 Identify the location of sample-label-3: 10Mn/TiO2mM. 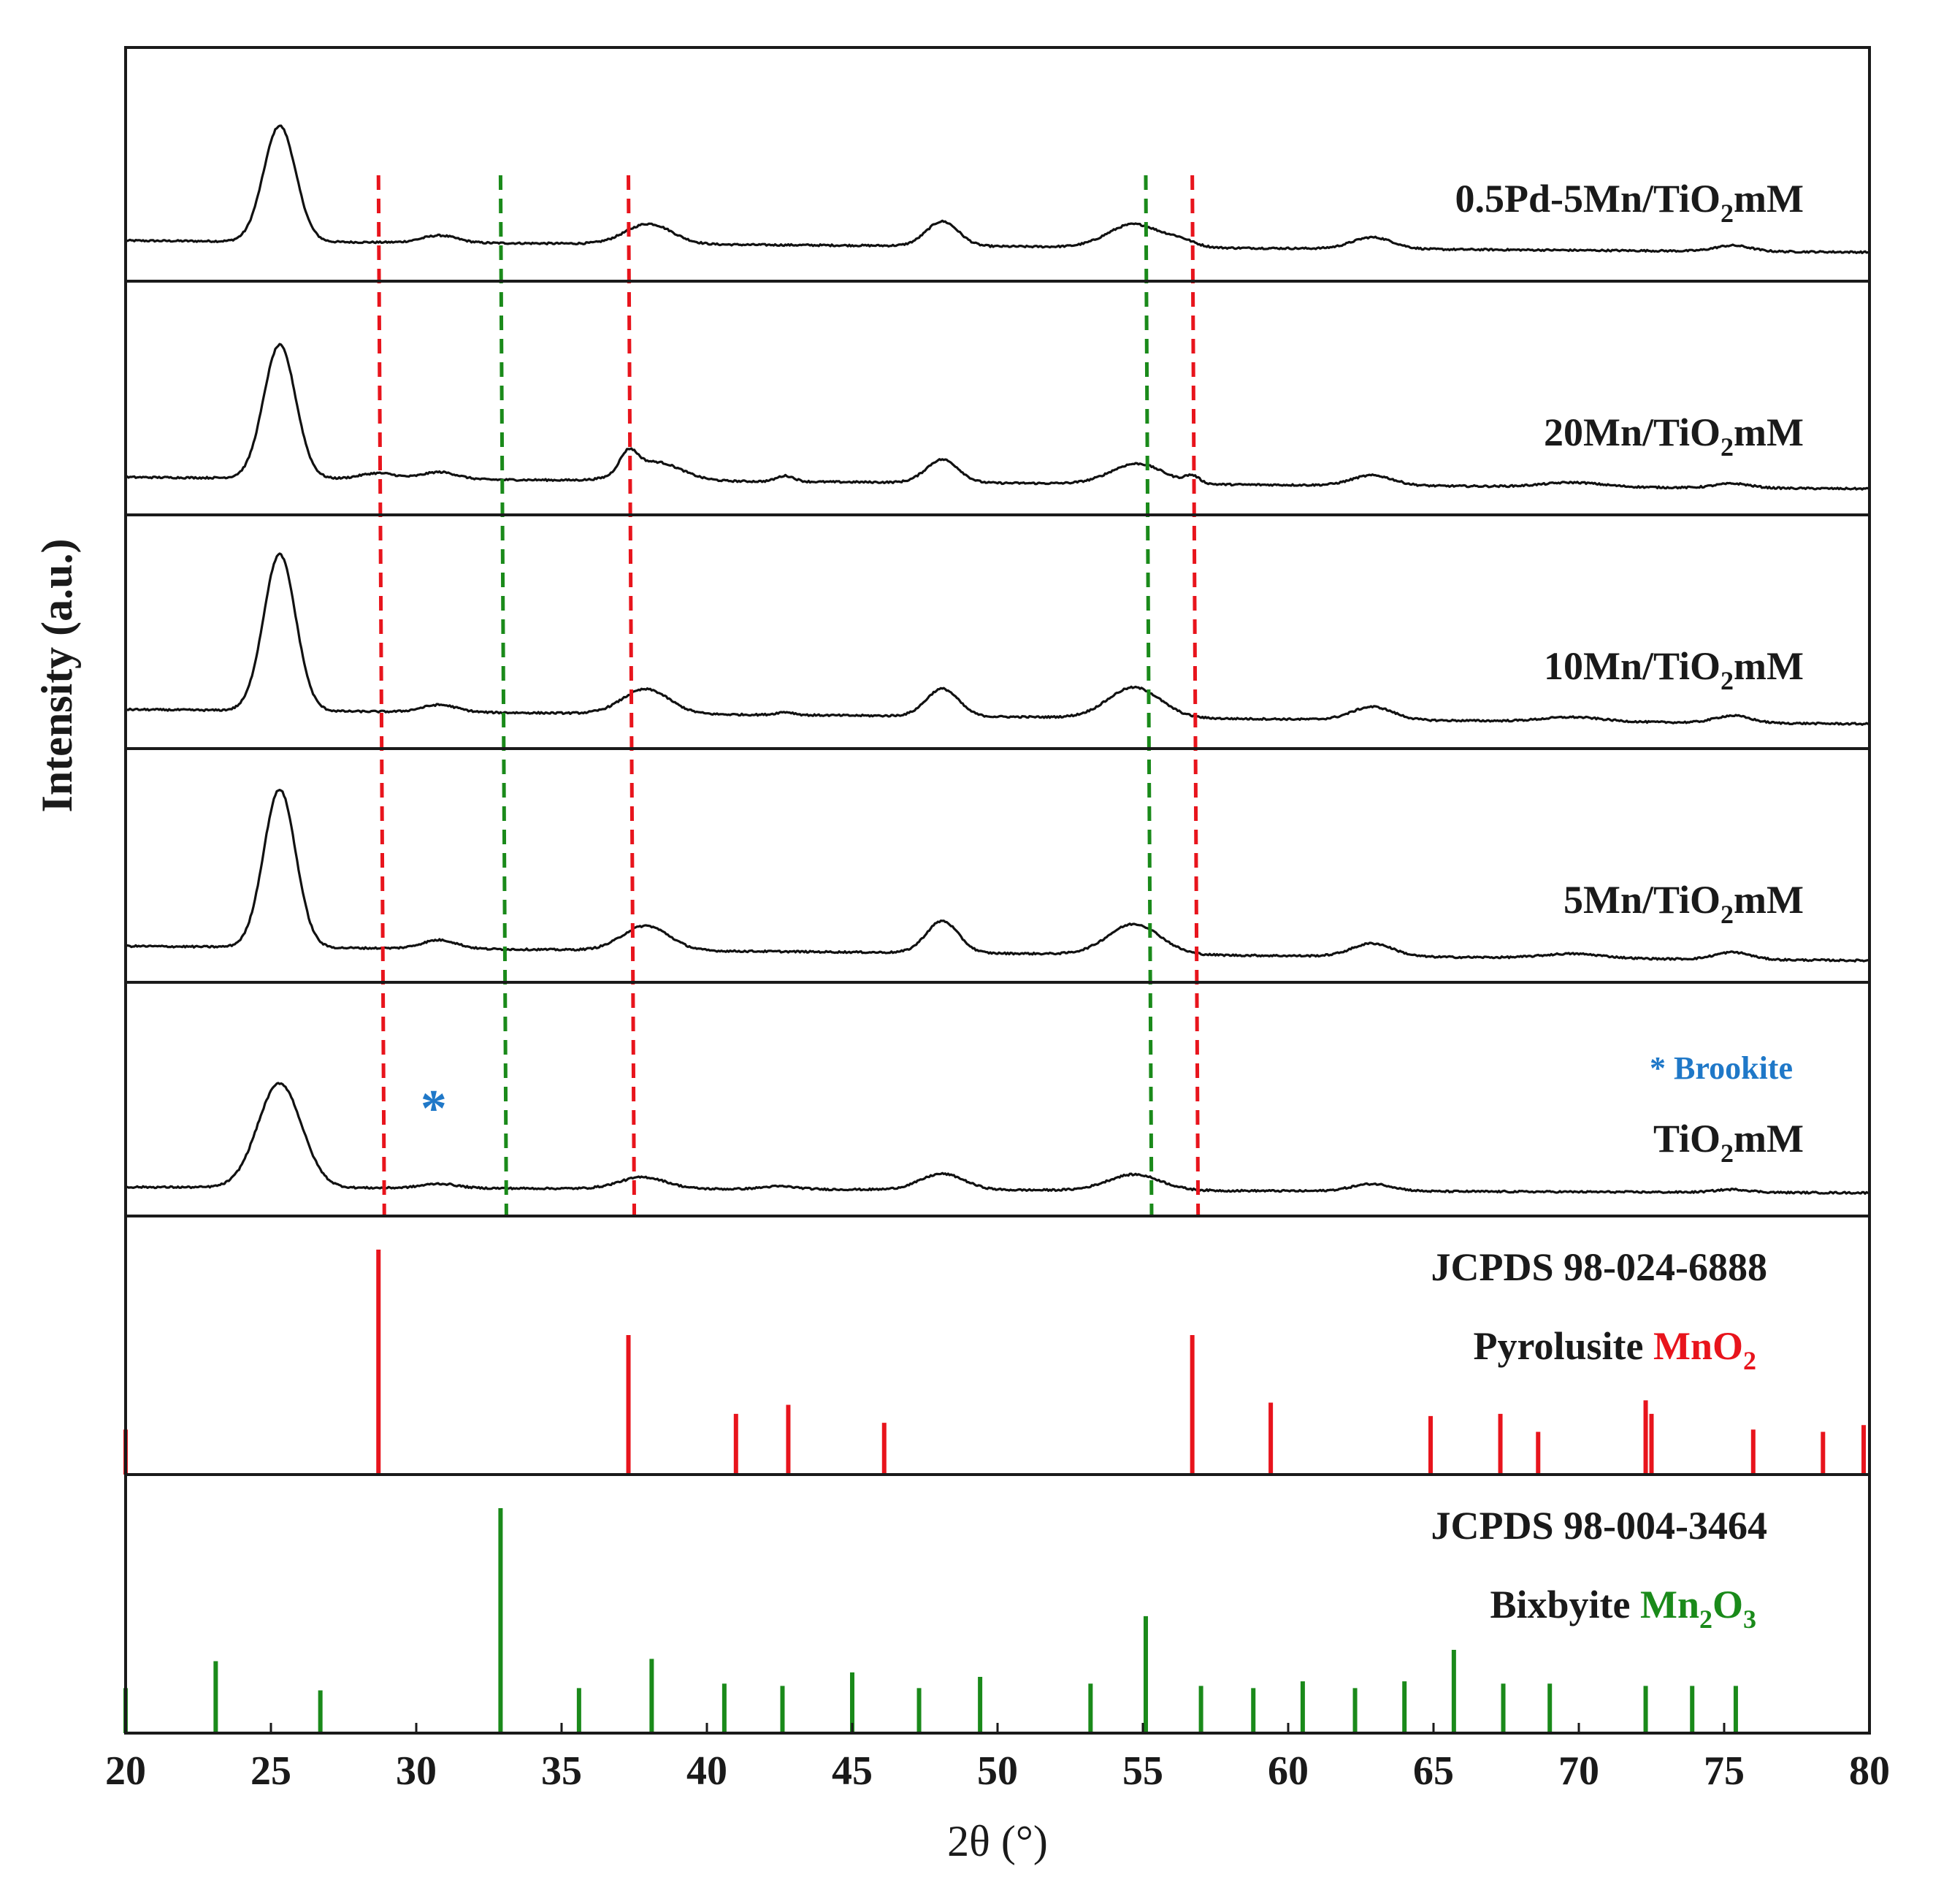
(1674, 669).